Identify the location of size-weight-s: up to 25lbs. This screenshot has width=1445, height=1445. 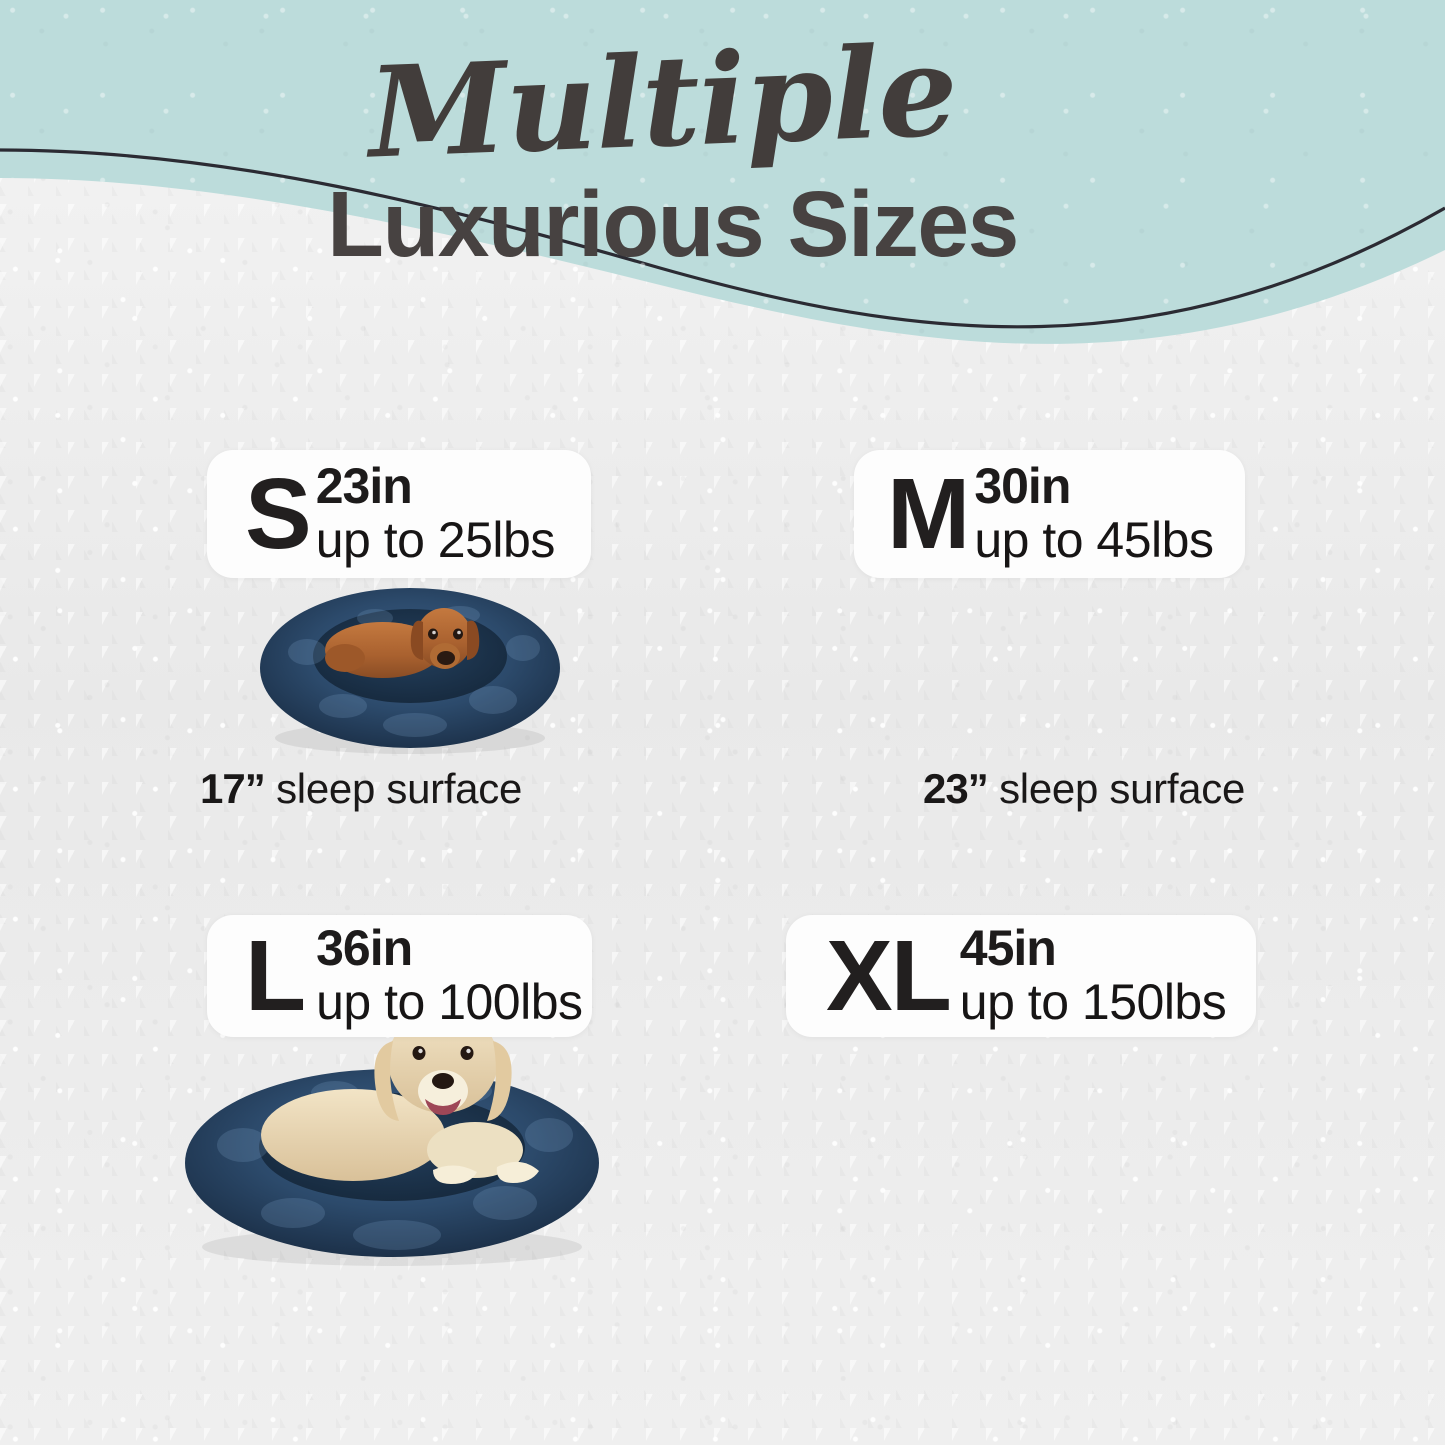
(435, 540).